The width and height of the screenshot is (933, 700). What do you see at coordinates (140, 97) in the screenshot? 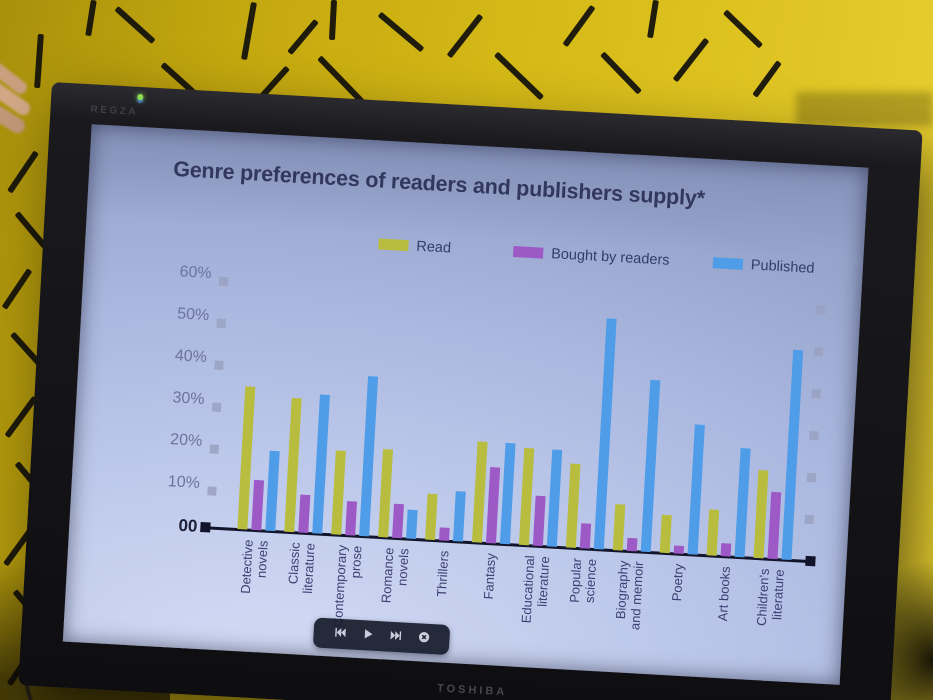
I see `power-led-icon` at bounding box center [140, 97].